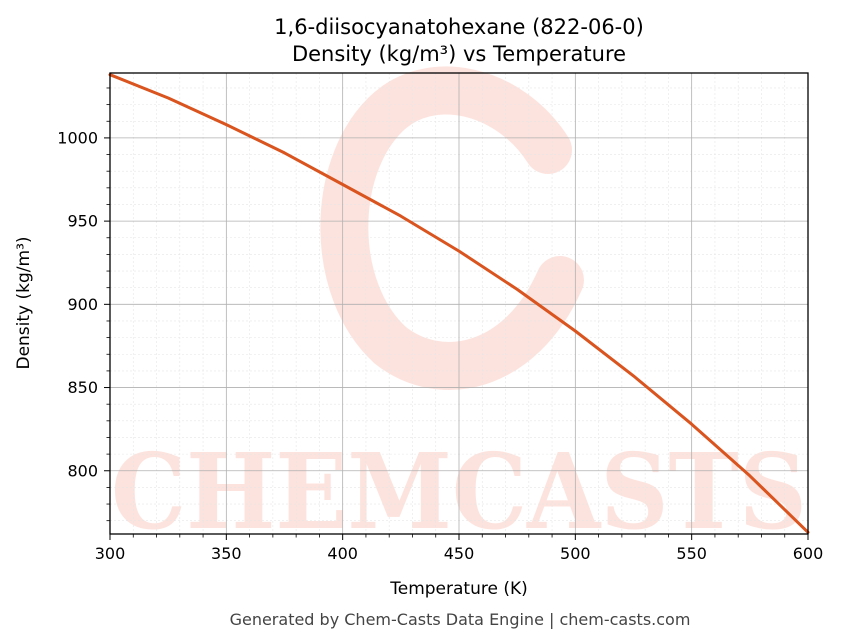  What do you see at coordinates (82, 221) in the screenshot?
I see `y-tick-label: 950` at bounding box center [82, 221].